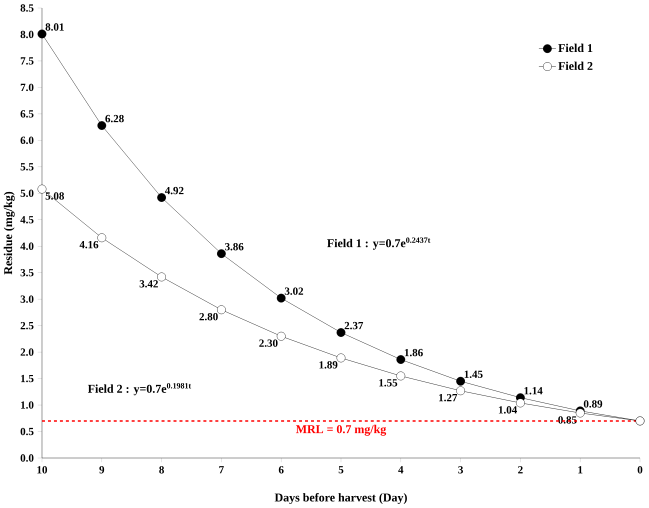 Image resolution: width=649 pixels, height=508 pixels. What do you see at coordinates (101, 470) in the screenshot?
I see `x-tick-label: 9` at bounding box center [101, 470].